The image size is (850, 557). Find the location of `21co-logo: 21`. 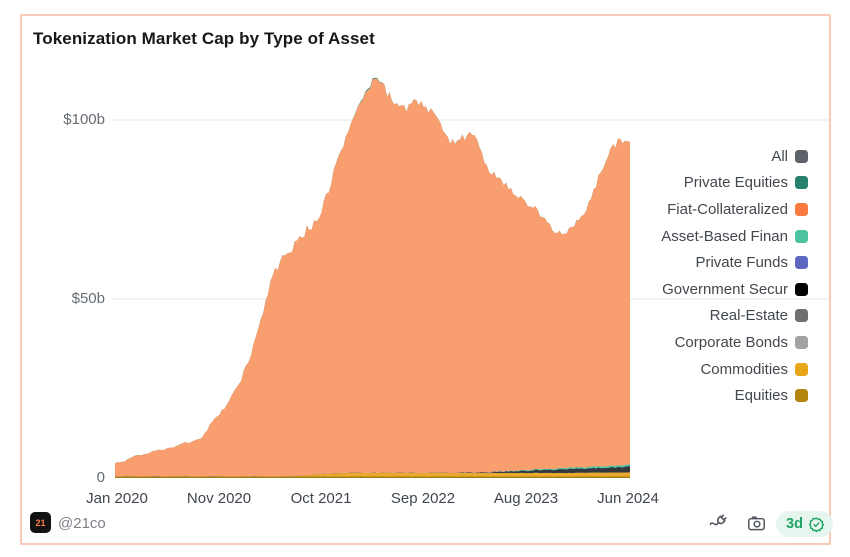

21co-logo: 21 is located at coordinates (40, 522).